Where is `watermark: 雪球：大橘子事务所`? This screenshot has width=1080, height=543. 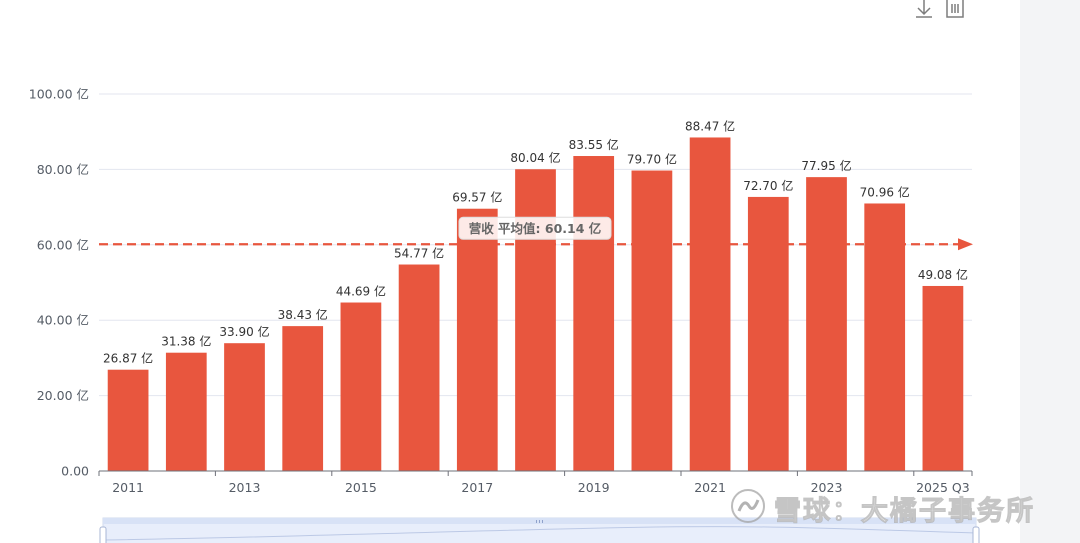
watermark: 雪球：大橘子事务所 is located at coordinates (882, 508).